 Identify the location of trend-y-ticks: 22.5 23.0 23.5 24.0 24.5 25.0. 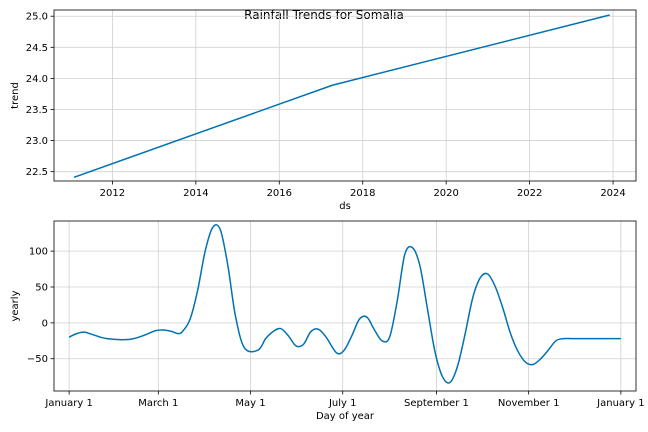
(40, 95).